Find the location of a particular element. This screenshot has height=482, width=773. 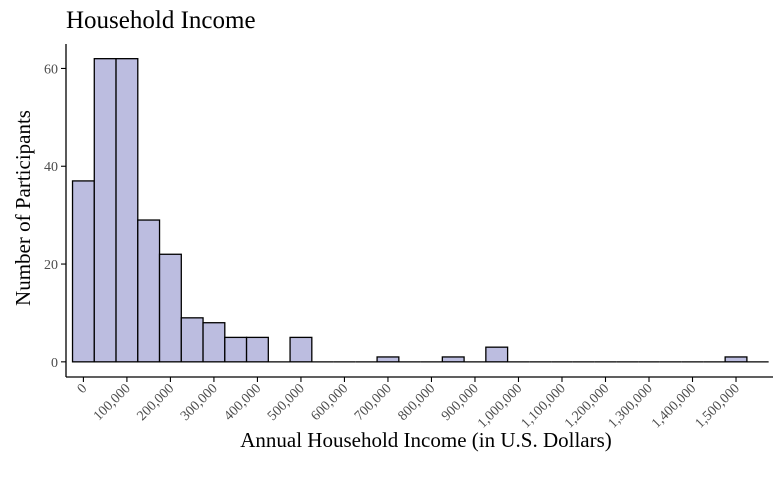

x-tick-label: 0 is located at coordinates (83, 389).